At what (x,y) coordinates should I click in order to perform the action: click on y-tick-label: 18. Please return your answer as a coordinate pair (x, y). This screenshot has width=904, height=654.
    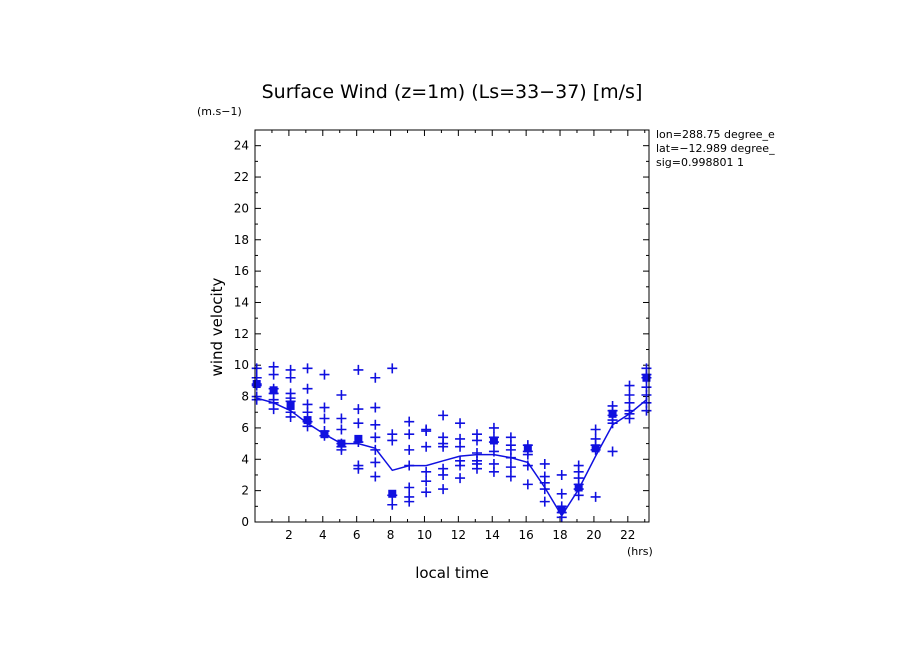
    Looking at the image, I should click on (241, 240).